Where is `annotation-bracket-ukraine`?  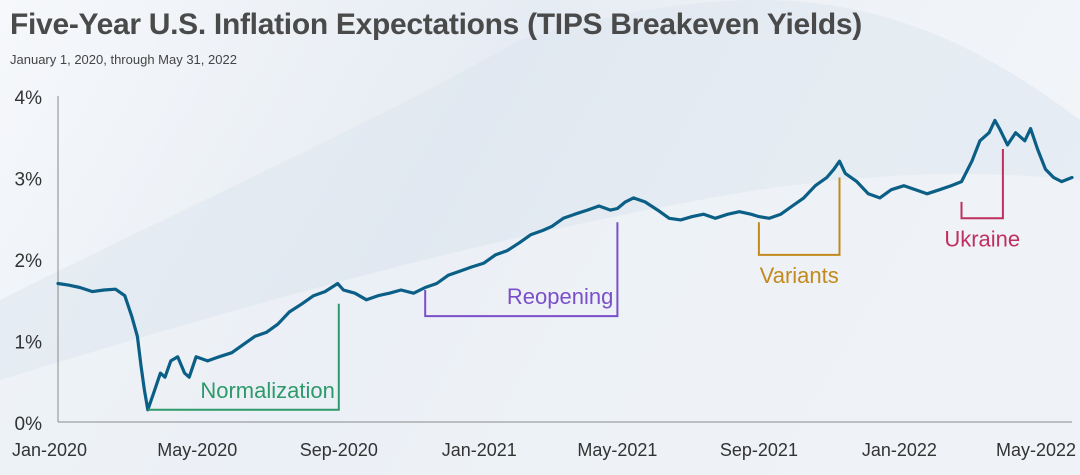
annotation-bracket-ukraine is located at coordinates (982, 184).